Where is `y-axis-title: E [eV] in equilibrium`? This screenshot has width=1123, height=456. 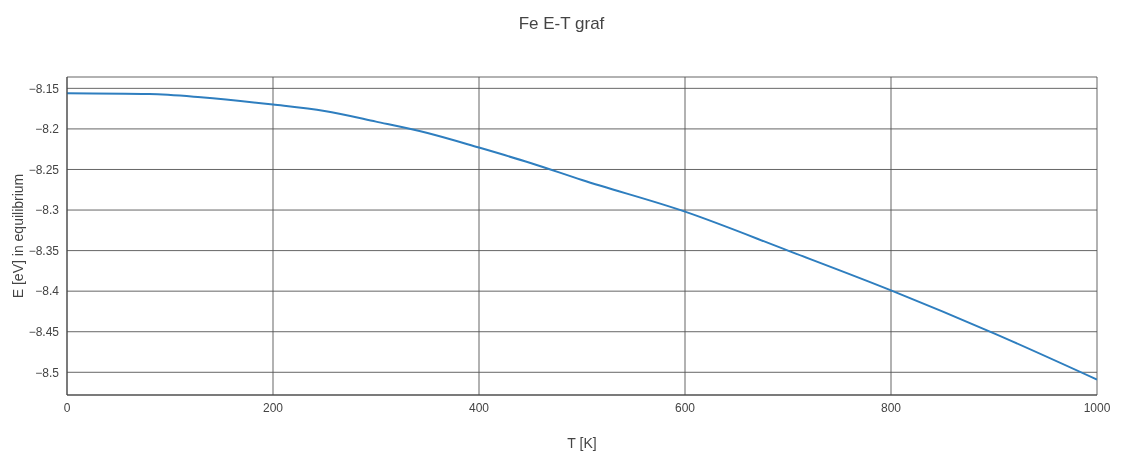 y-axis-title: E [eV] in equilibrium is located at coordinates (17, 236).